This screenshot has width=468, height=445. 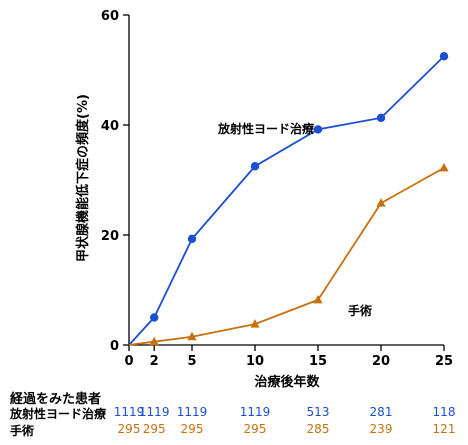 What do you see at coordinates (154, 361) in the screenshot?
I see `x-tick-label: 2` at bounding box center [154, 361].